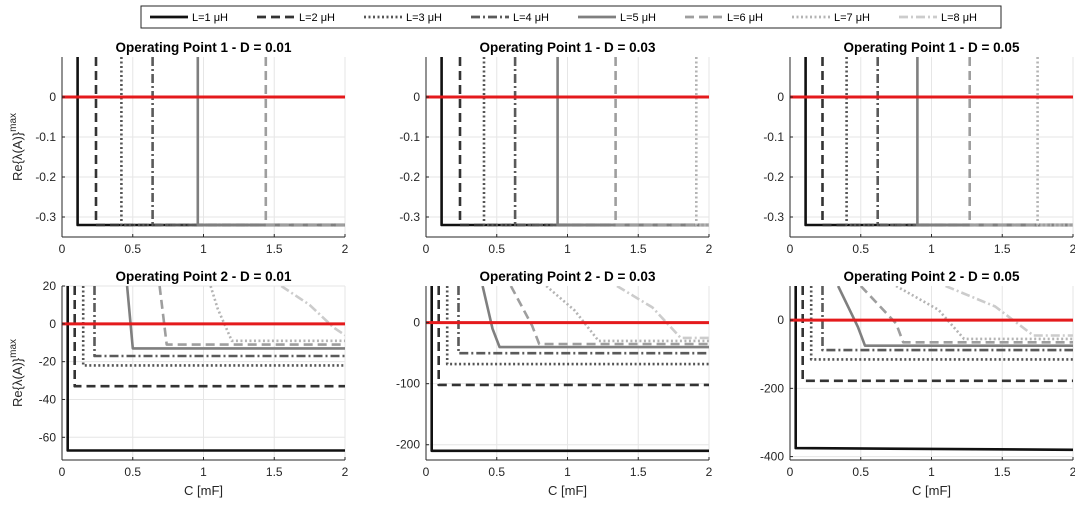  What do you see at coordinates (745, 18) in the screenshot?
I see `legend-label: L=6 μH` at bounding box center [745, 18].